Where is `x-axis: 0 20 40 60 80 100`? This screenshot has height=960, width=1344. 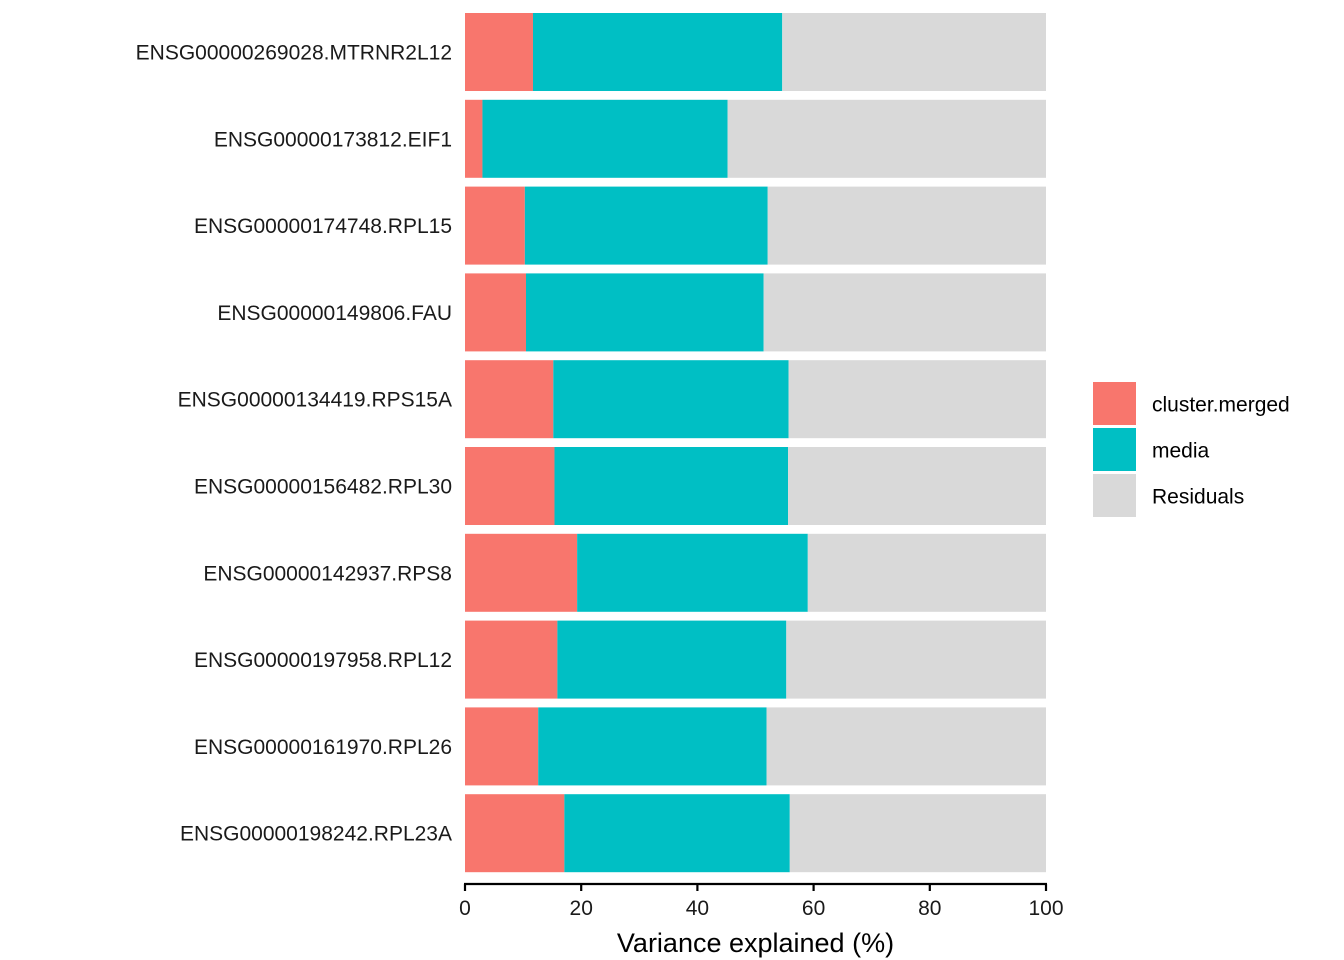 x-axis: 0 20 40 60 80 100 is located at coordinates (761, 901).